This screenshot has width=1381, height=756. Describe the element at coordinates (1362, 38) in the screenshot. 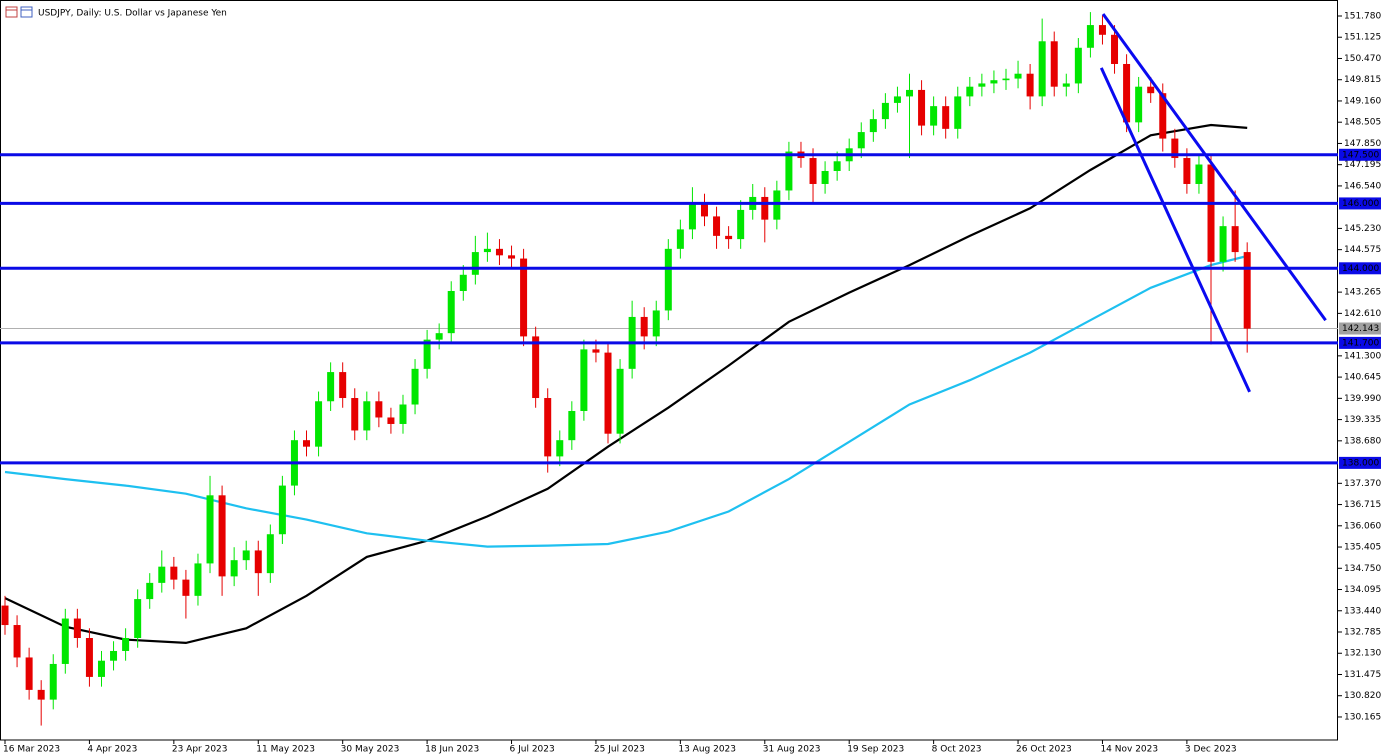

I see `y-tick-label: 151.125` at that location.